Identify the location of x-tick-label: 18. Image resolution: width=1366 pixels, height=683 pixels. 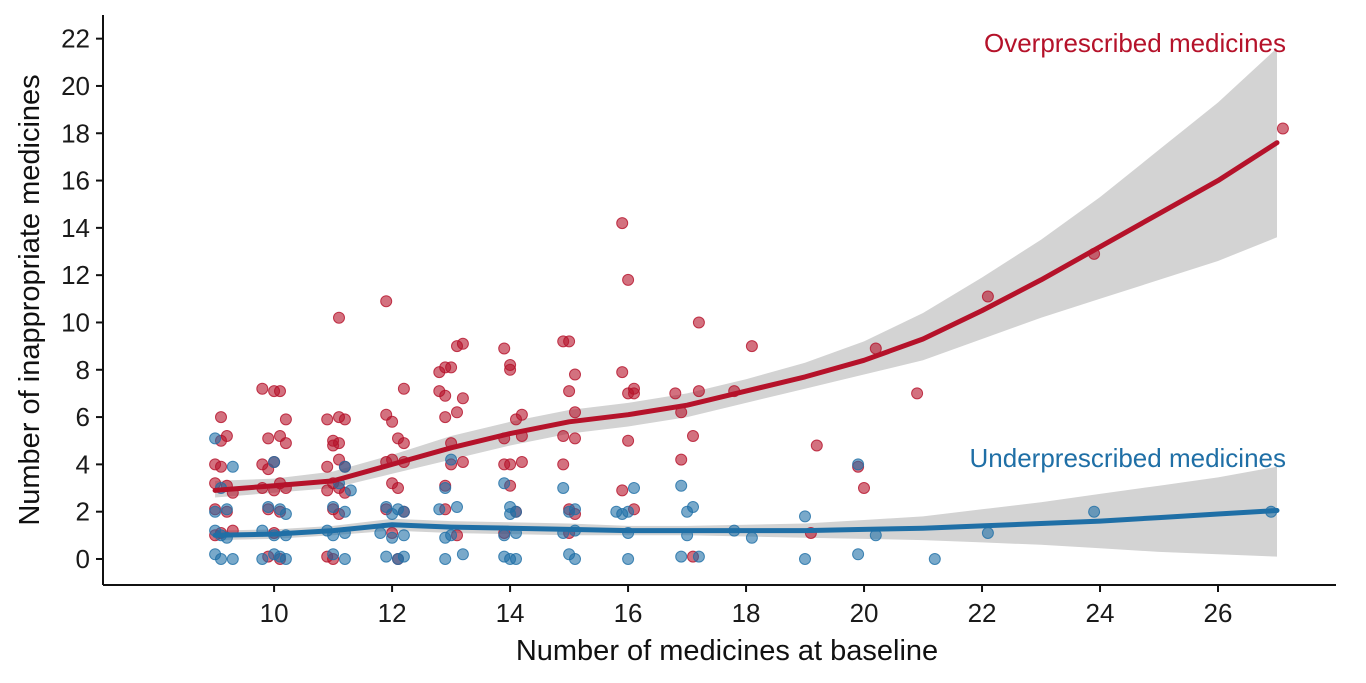
(746, 613).